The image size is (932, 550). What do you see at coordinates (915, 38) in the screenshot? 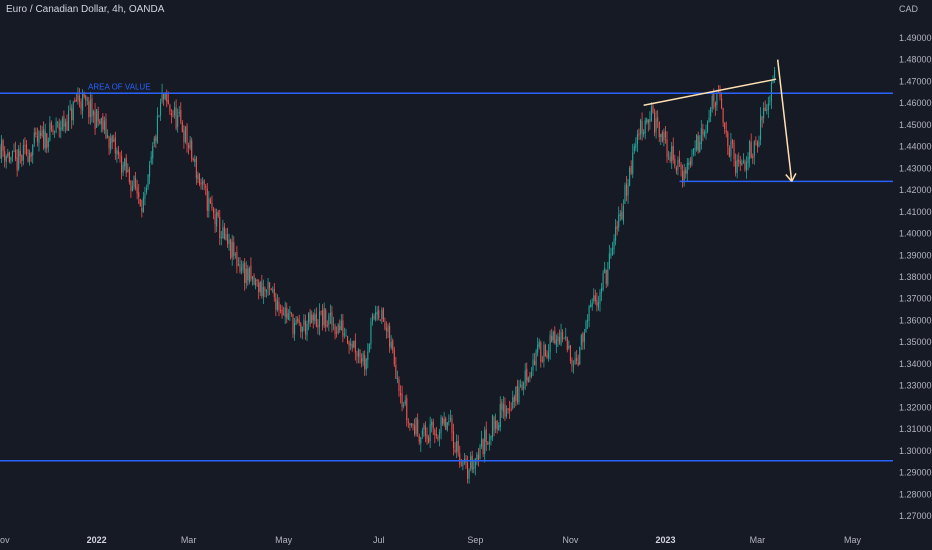
I see `y-tick-label: 1.49000` at bounding box center [915, 38].